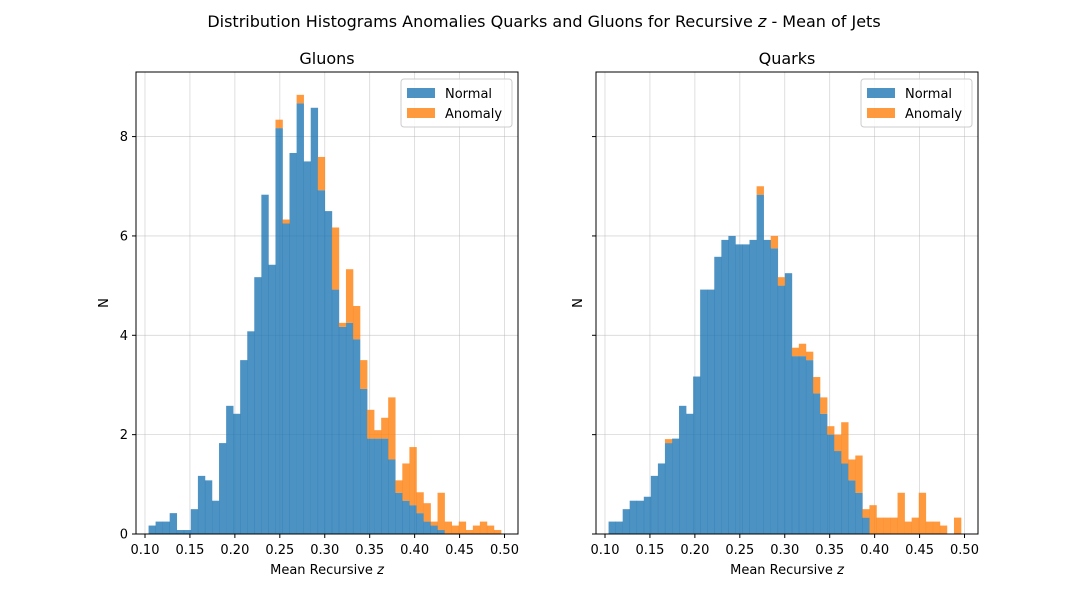  I want to click on x-tick-label: 0.10, so click(605, 550).